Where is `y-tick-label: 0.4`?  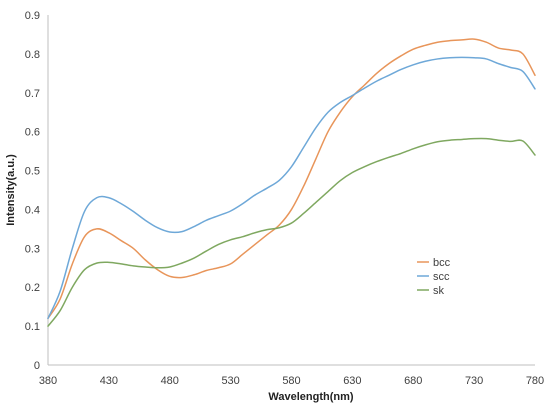 y-tick-label: 0.4 is located at coordinates (32, 210).